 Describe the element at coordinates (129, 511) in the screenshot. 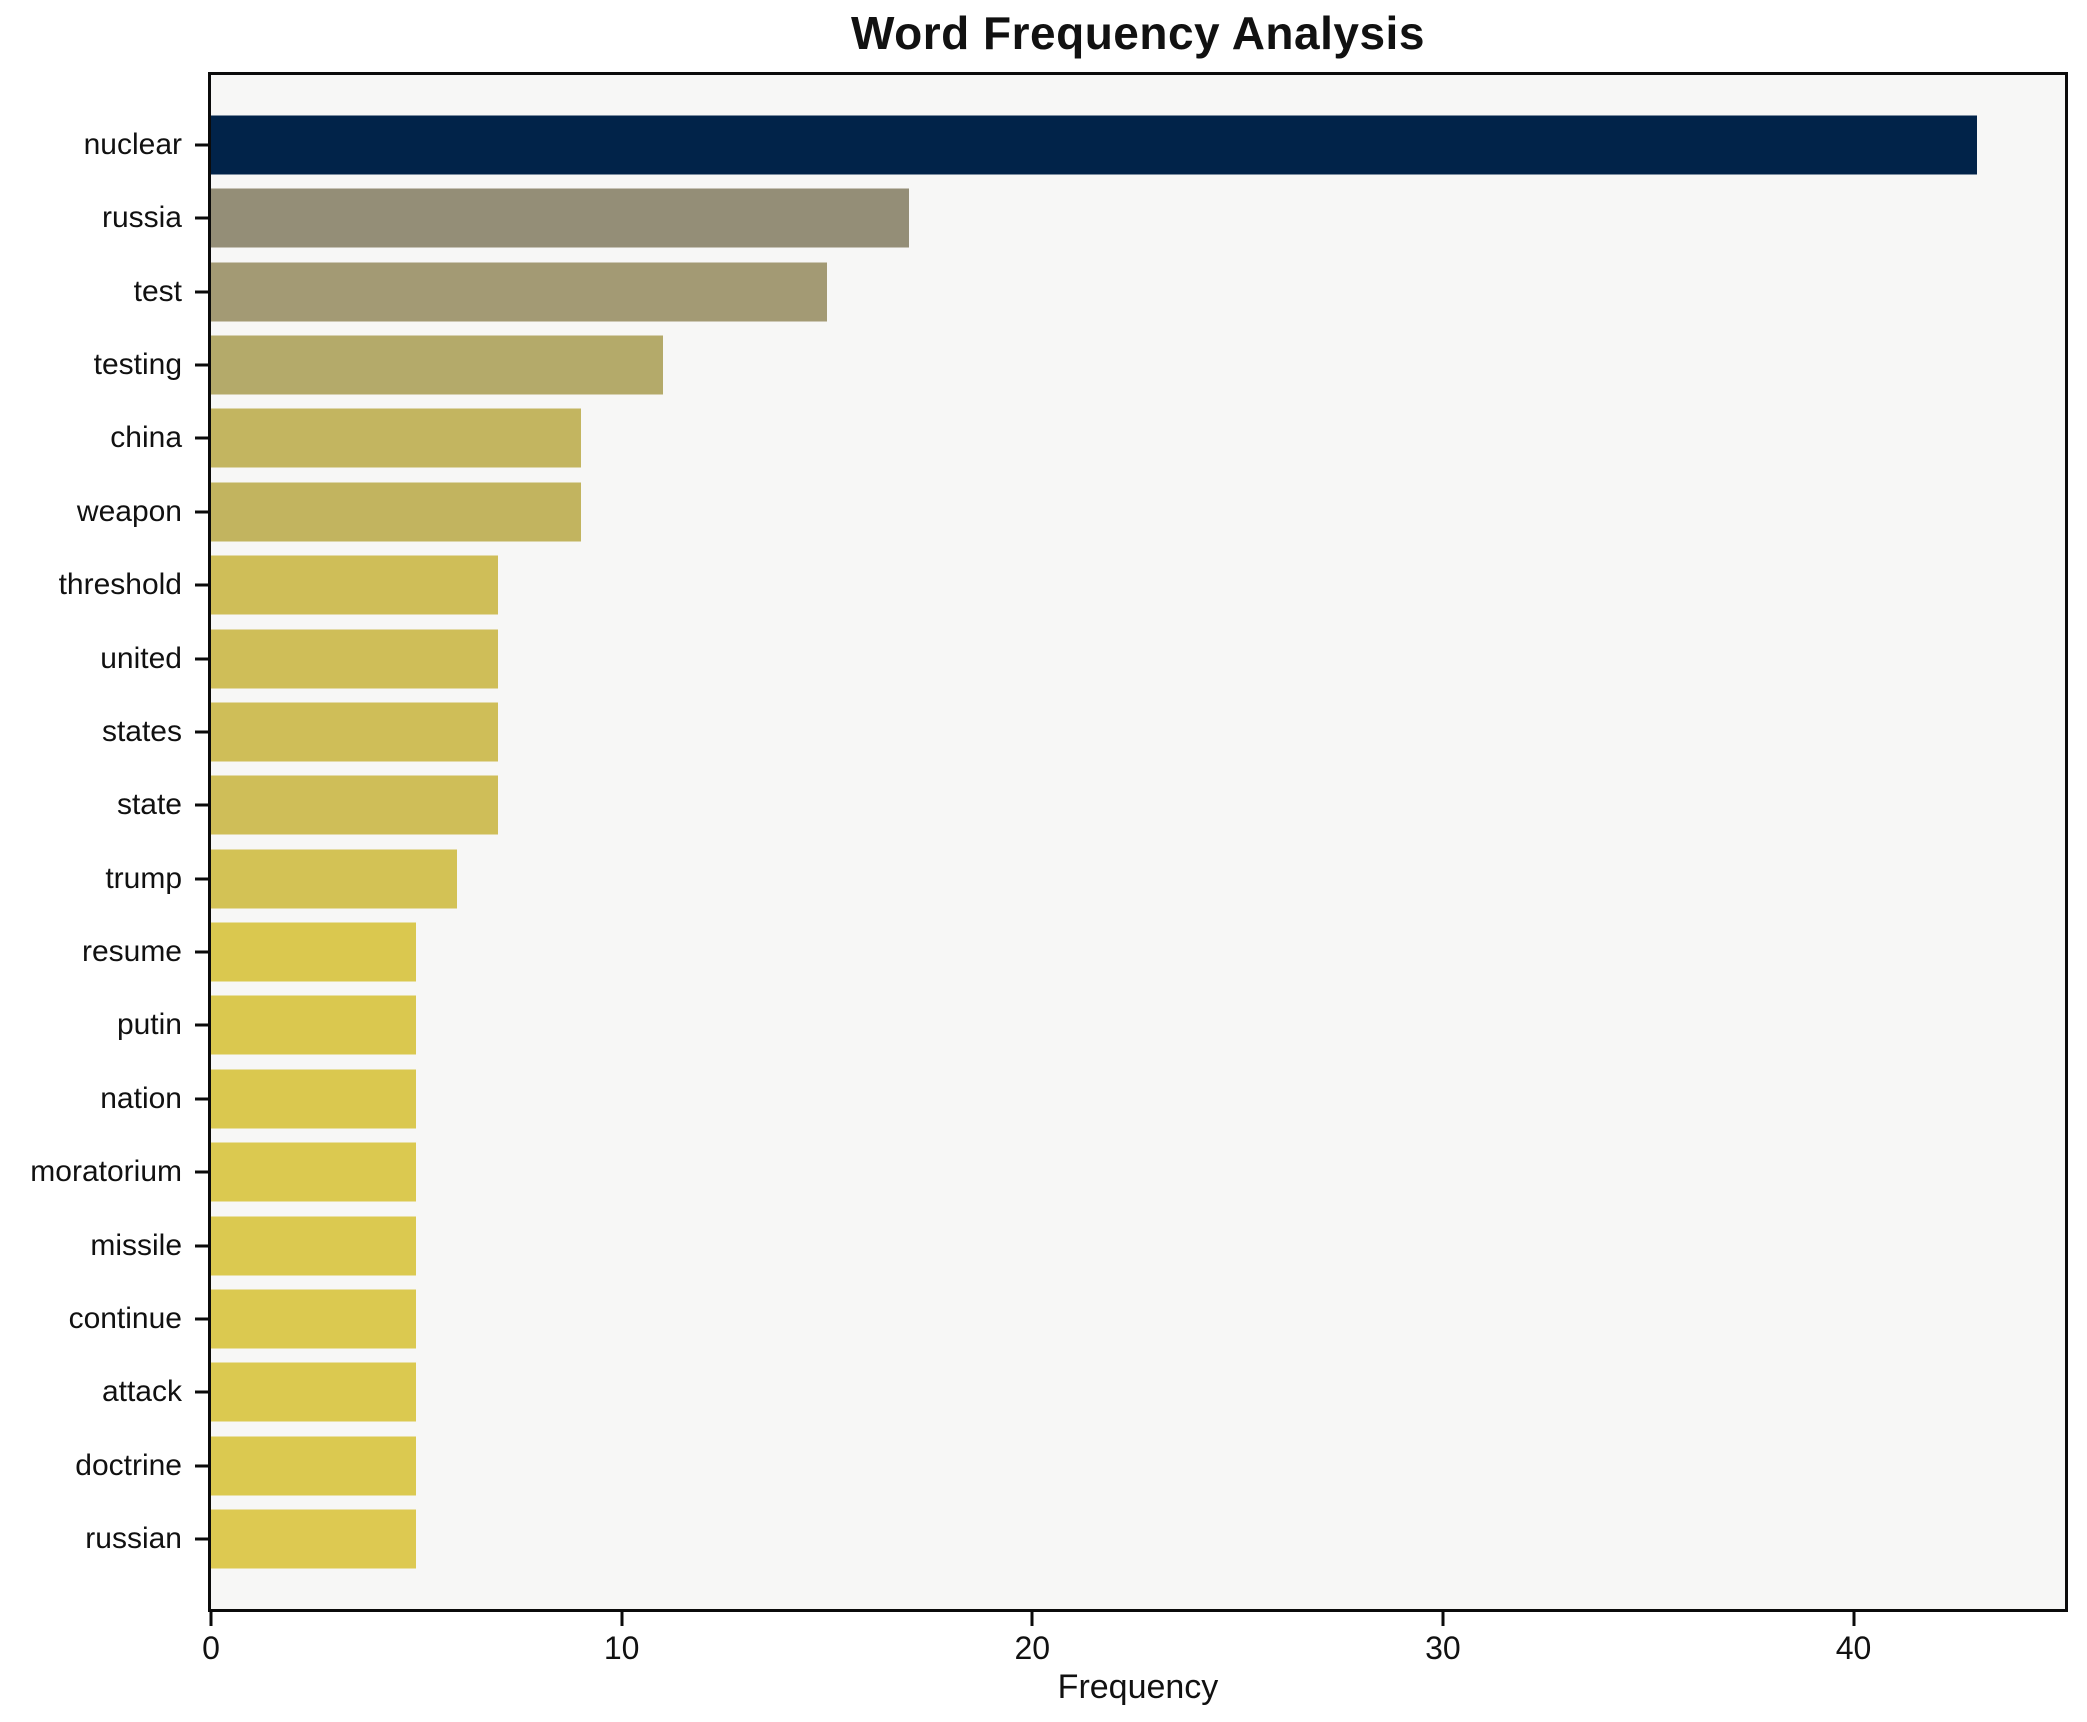

I see `y-tick-label-weapon: weapon` at that location.